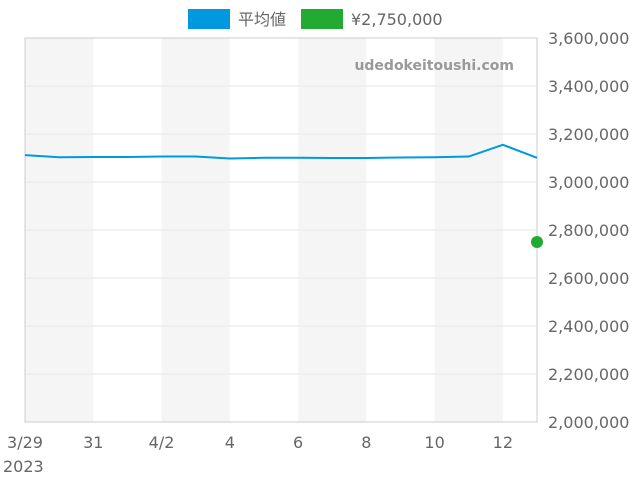 This screenshot has height=480, width=640. What do you see at coordinates (588, 374) in the screenshot?
I see `y-tick-label: 2,200,000` at bounding box center [588, 374].